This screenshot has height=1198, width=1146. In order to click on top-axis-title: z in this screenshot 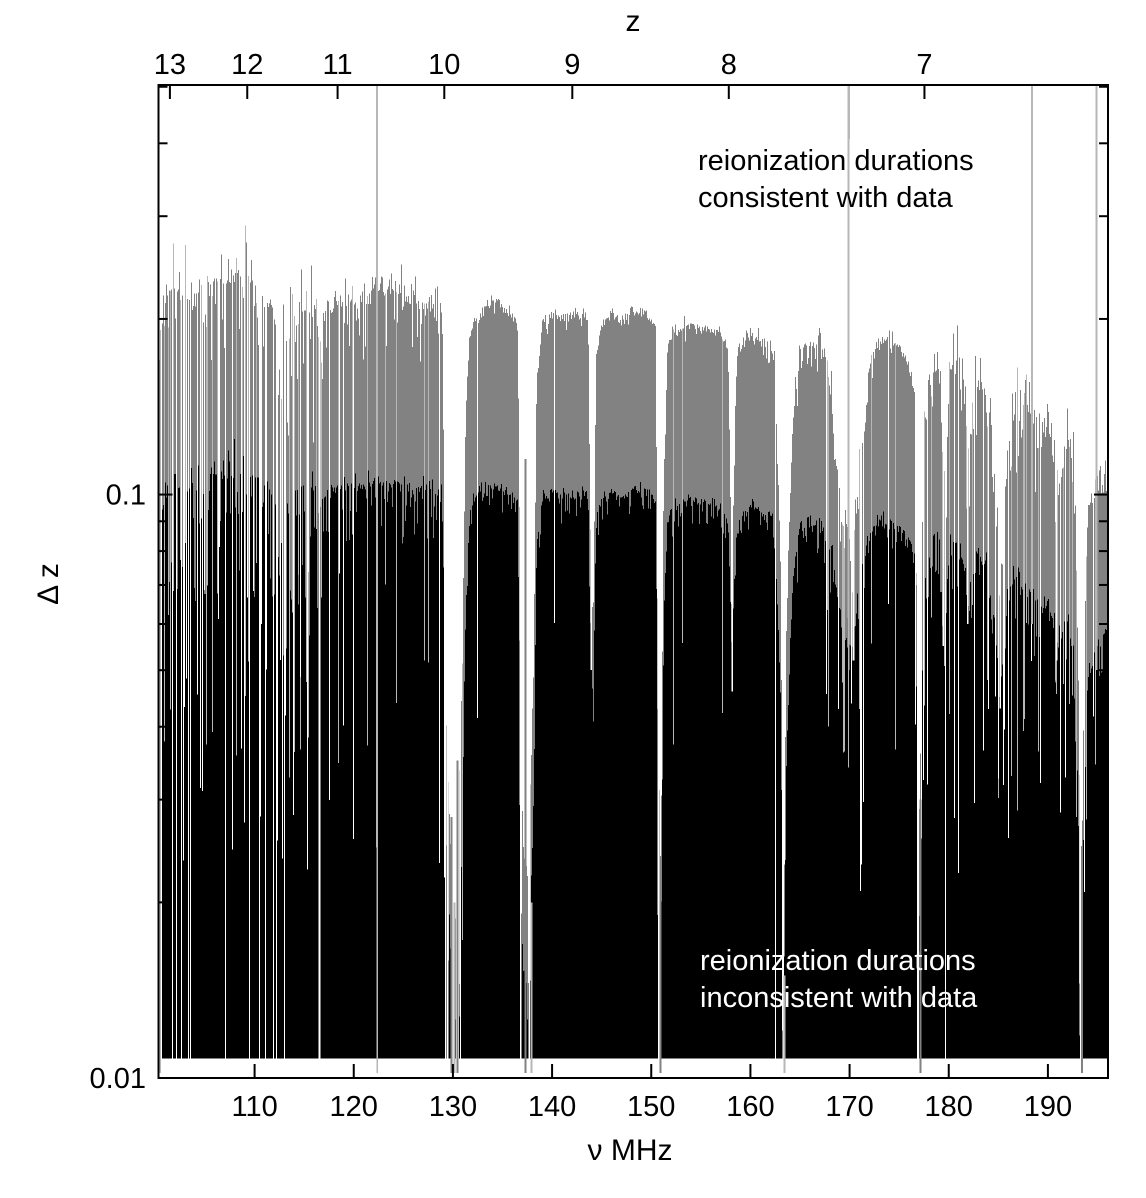, I will do `click(633, 21)`.